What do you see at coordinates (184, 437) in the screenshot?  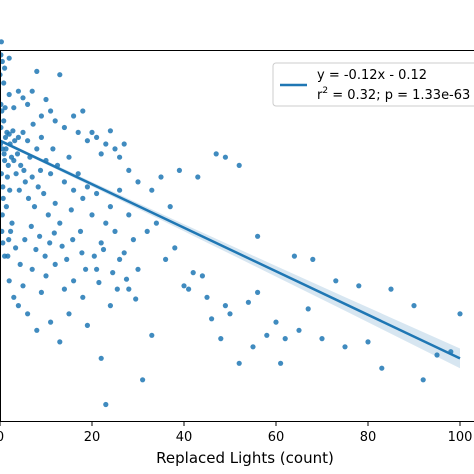 I see `x-tick-label: 40` at bounding box center [184, 437].